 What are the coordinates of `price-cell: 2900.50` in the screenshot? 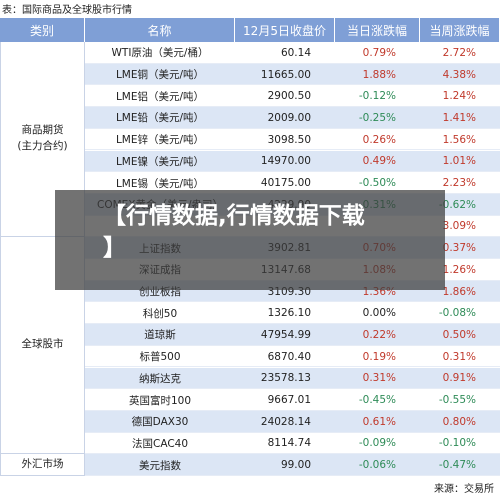 It's located at (289, 96).